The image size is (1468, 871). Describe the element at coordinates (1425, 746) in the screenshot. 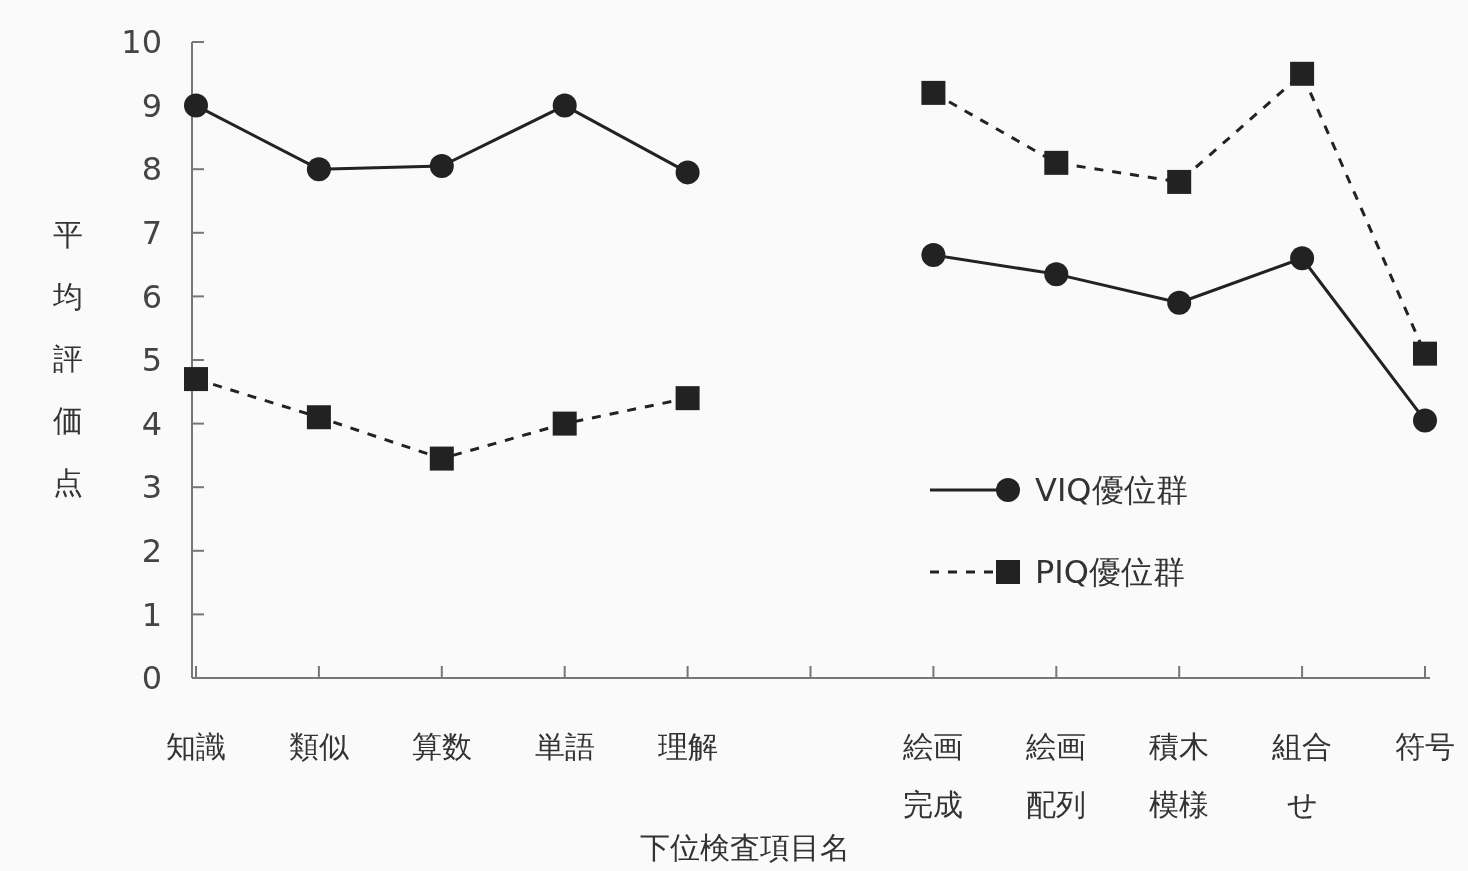

I see `x-tick-label: 符号` at that location.